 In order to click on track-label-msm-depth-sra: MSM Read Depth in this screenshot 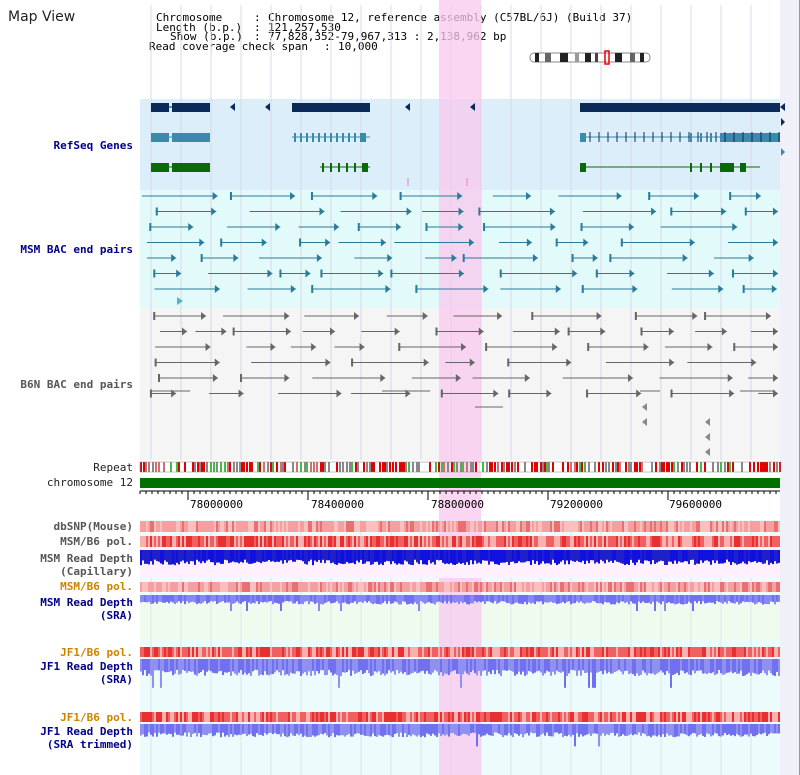, I will do `click(86, 602)`.